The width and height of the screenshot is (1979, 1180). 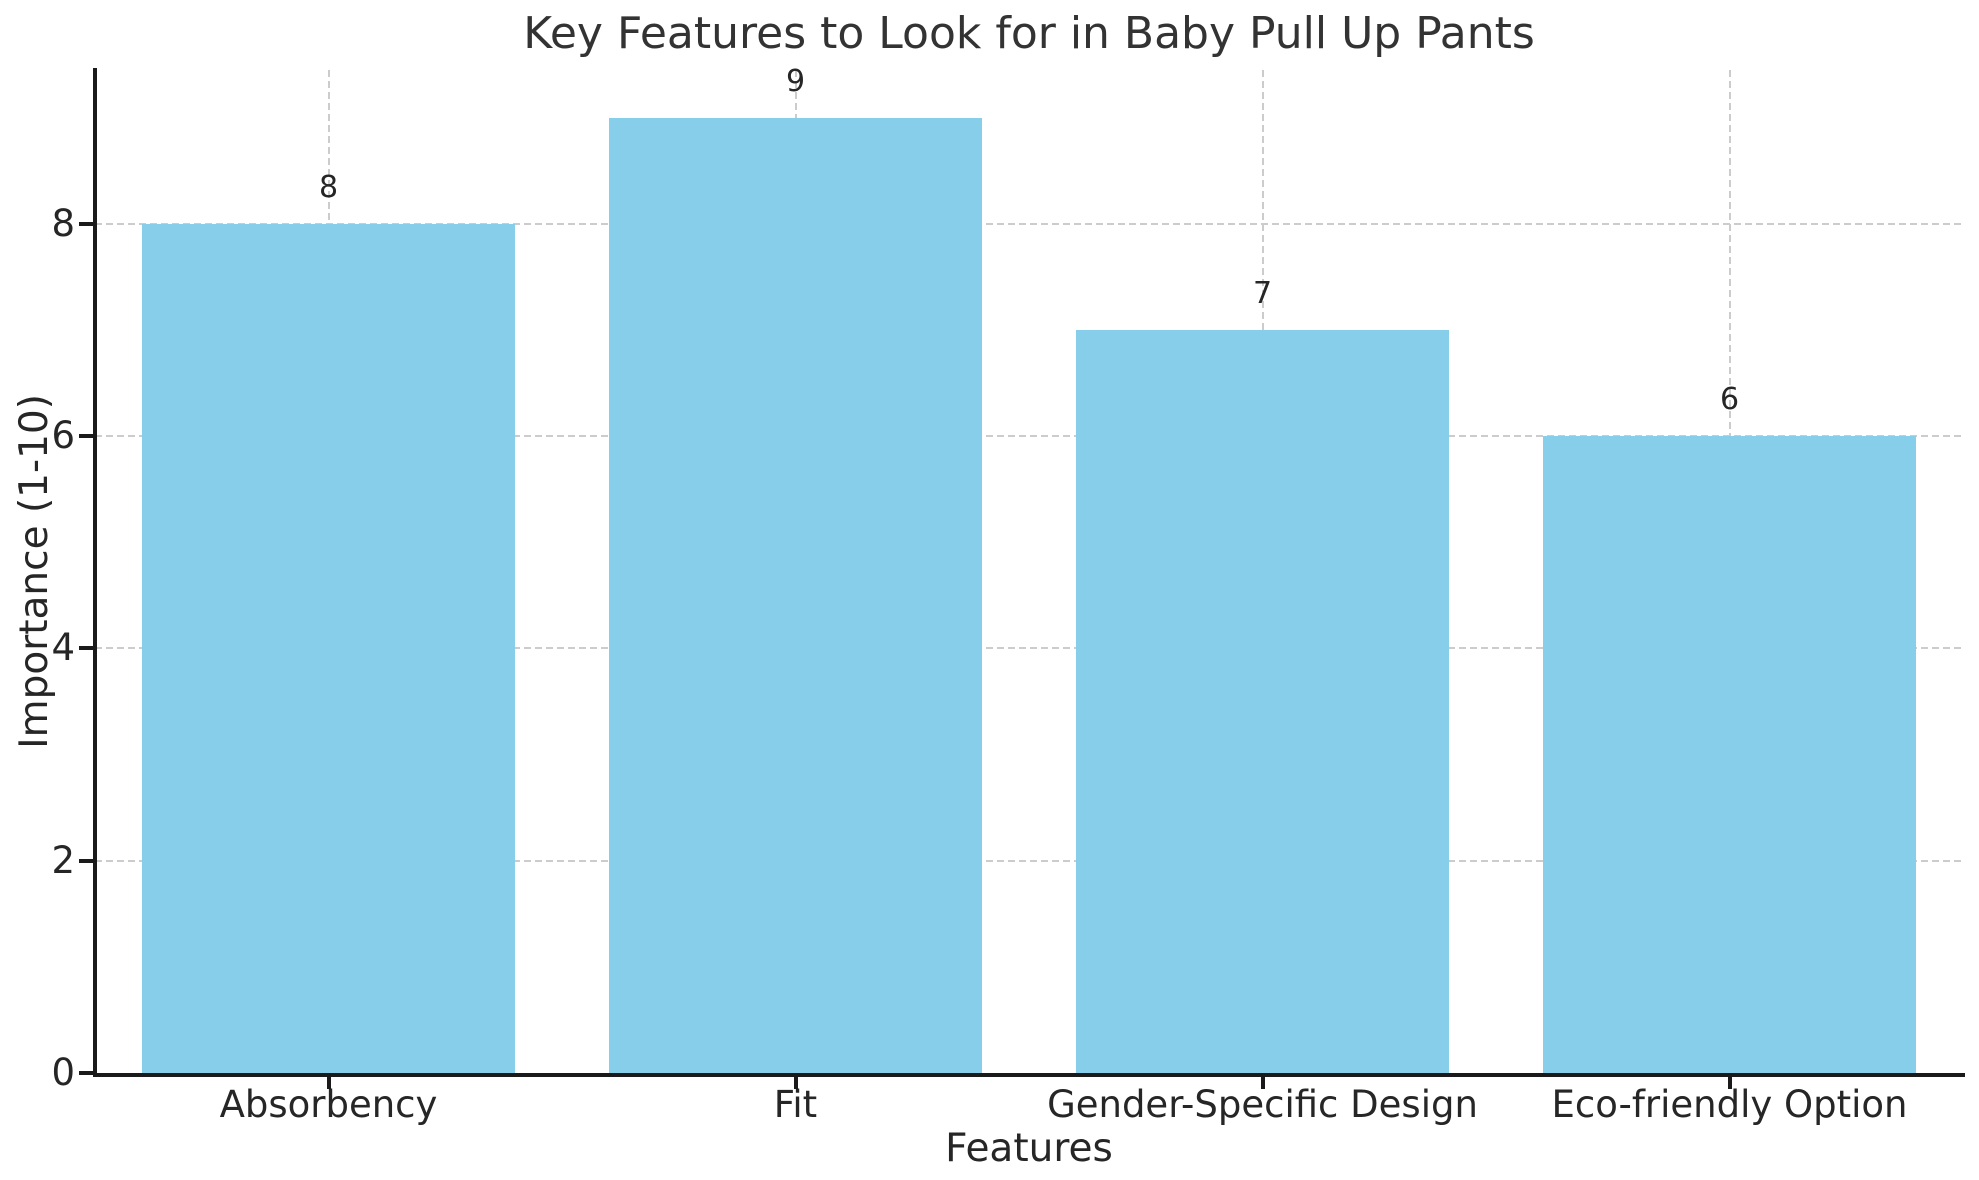 I want to click on x-tick-label-2: Fit, so click(x=795, y=1104).